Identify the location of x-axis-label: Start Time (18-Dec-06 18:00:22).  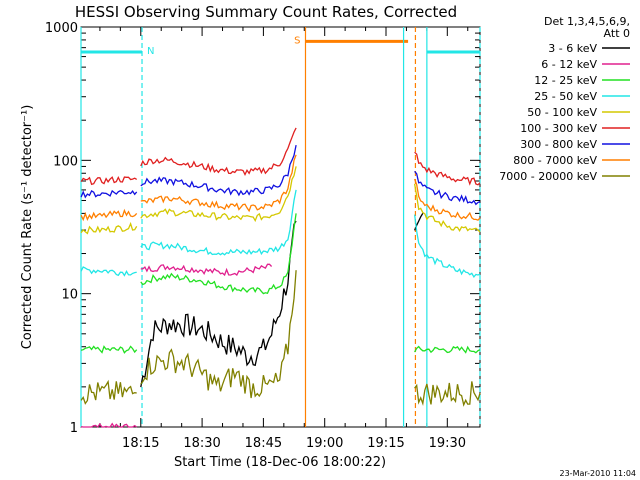
(280, 462).